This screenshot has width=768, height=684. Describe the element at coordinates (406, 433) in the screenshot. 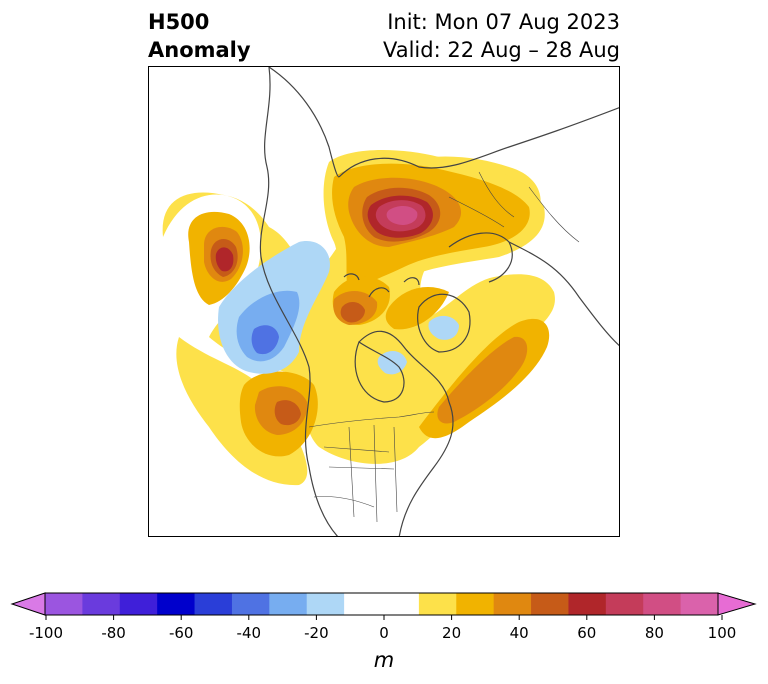

I see `north-america-east-coast` at that location.